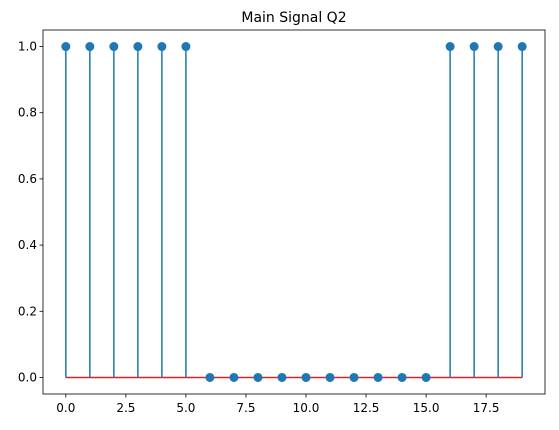 This screenshot has width=559, height=430. What do you see at coordinates (27, 113) in the screenshot?
I see `y-tick-label: 0.8` at bounding box center [27, 113].